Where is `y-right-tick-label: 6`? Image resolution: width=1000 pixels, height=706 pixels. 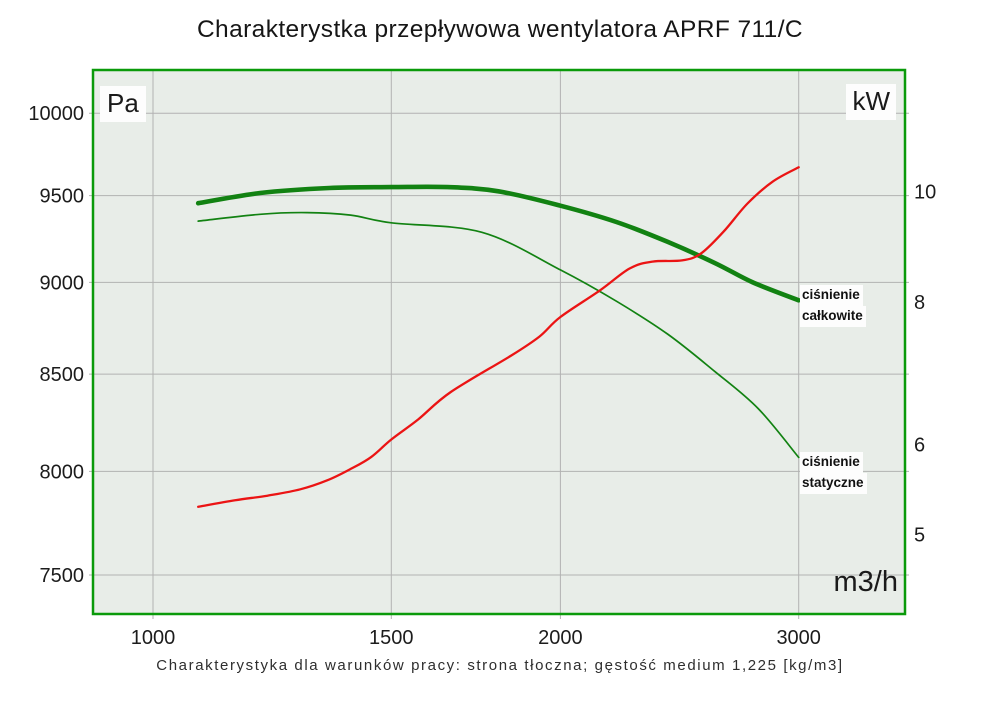
y-right-tick-label: 6 is located at coordinates (919, 445).